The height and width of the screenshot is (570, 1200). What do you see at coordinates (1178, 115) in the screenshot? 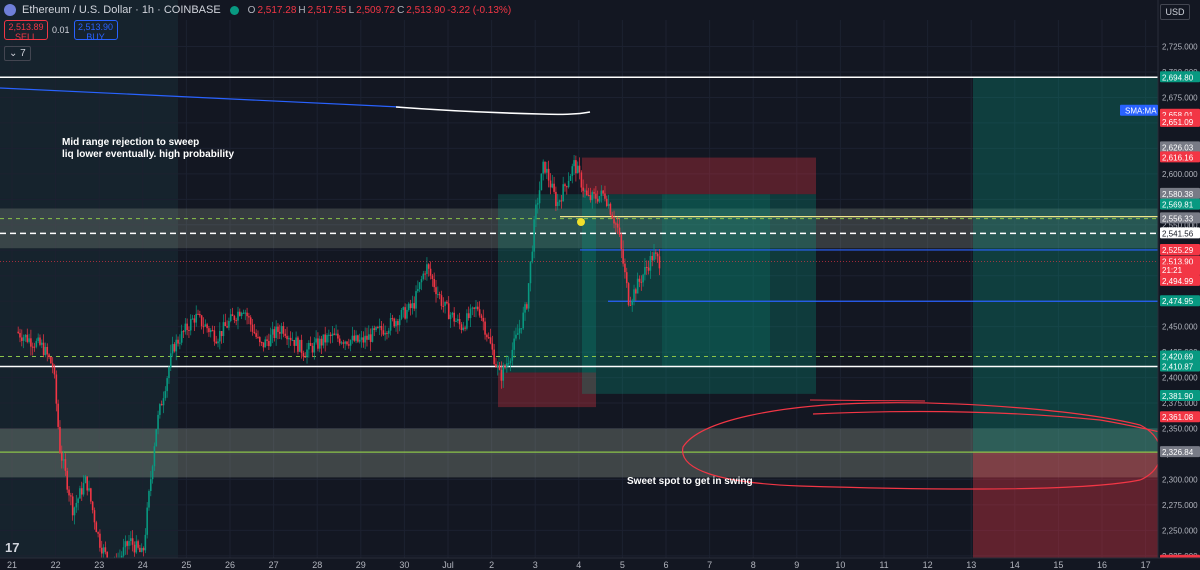
I see `price-label-text: 2,658.01` at bounding box center [1178, 115].